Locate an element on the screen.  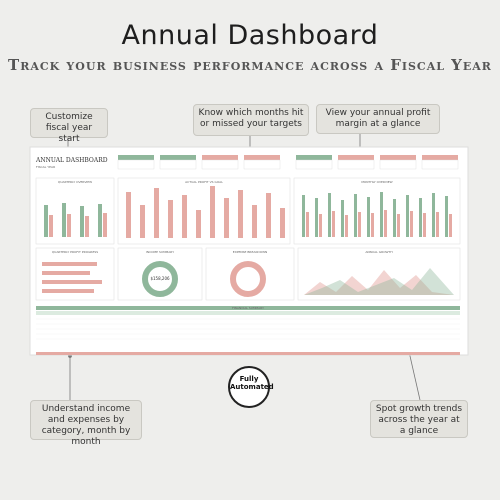
table-row is located at coordinates (248, 313).